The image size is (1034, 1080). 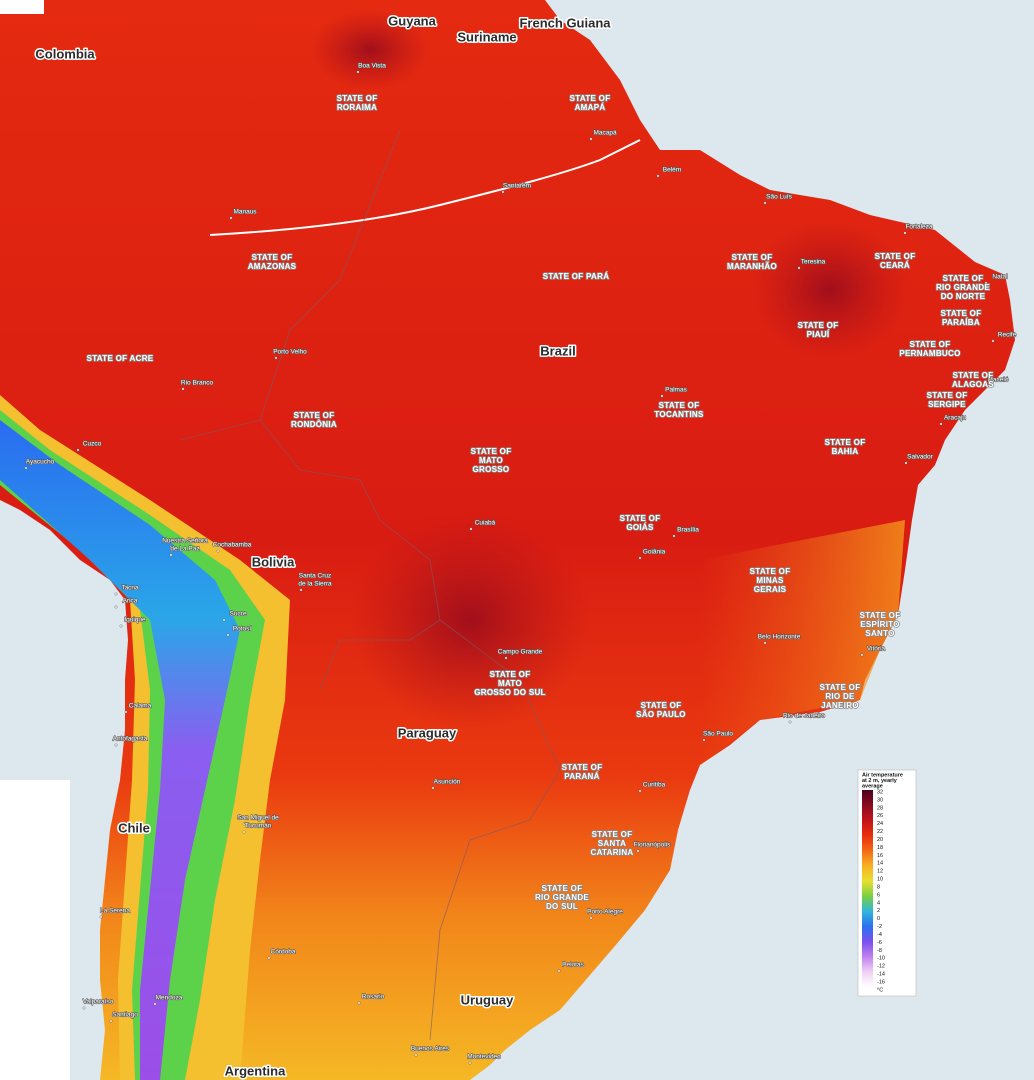 I want to click on state-label: GERAIS, so click(x=770, y=589).